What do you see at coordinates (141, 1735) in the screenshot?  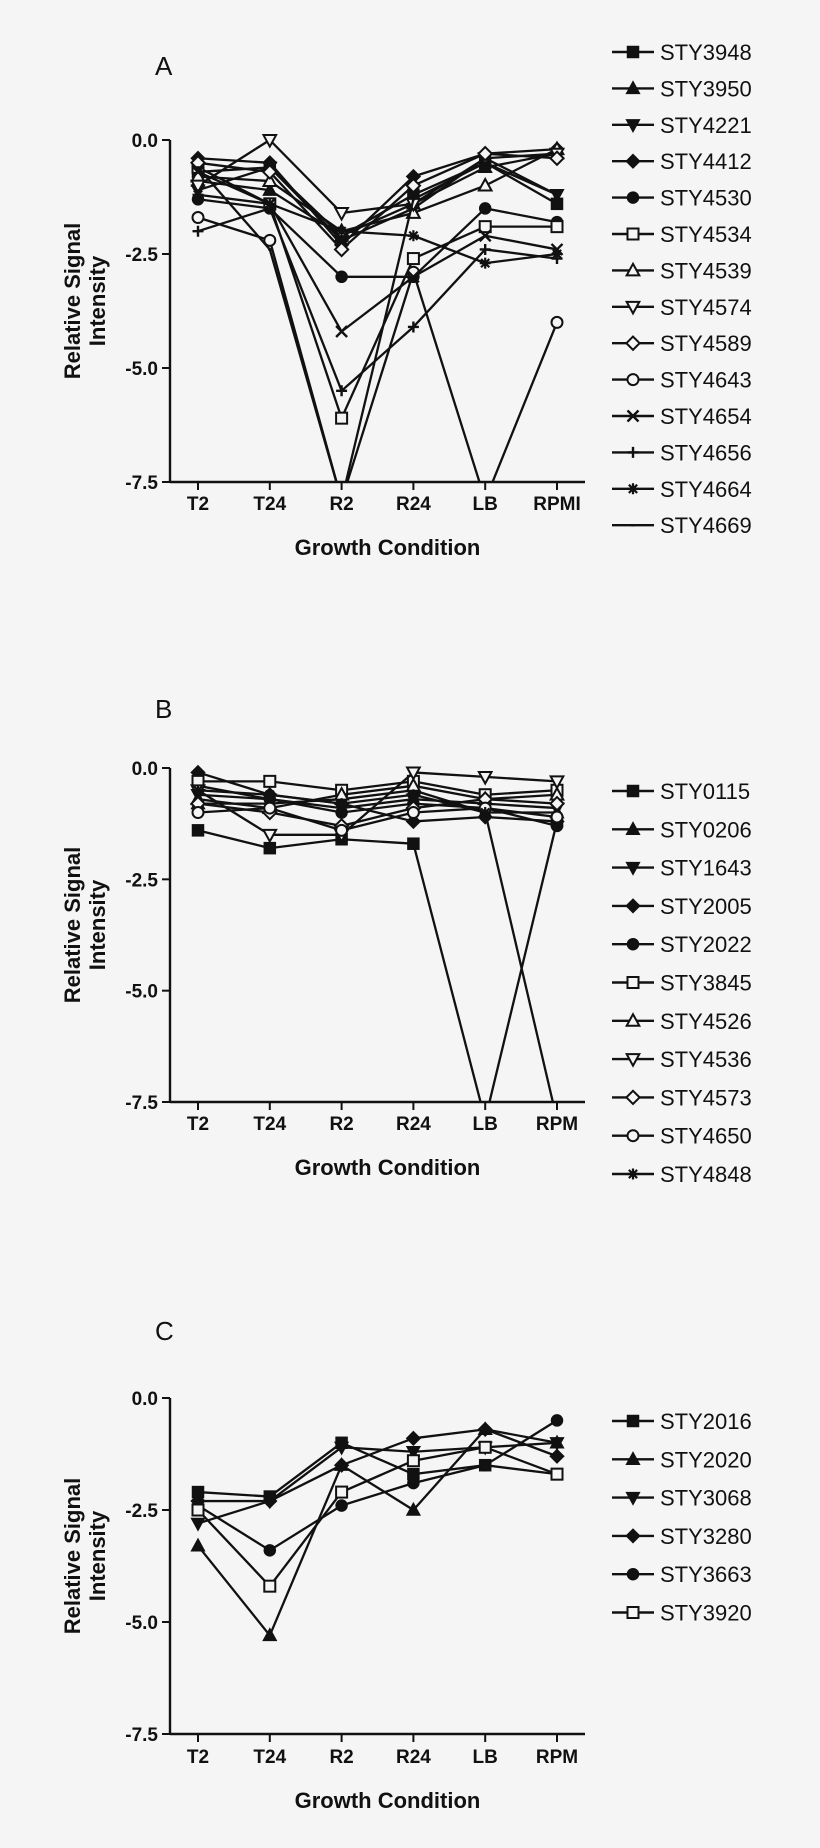 I see `y-tick-label: -7.5` at bounding box center [141, 1735].